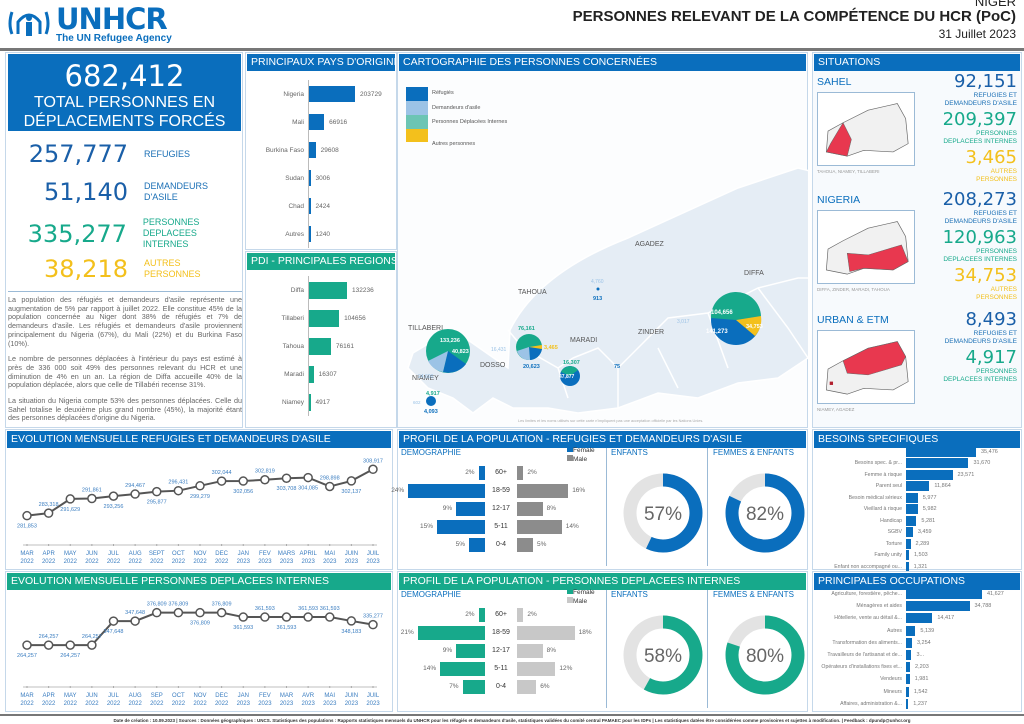 The image size is (1024, 724). I want to click on bar-row: Diffa 132236, so click(322, 290).